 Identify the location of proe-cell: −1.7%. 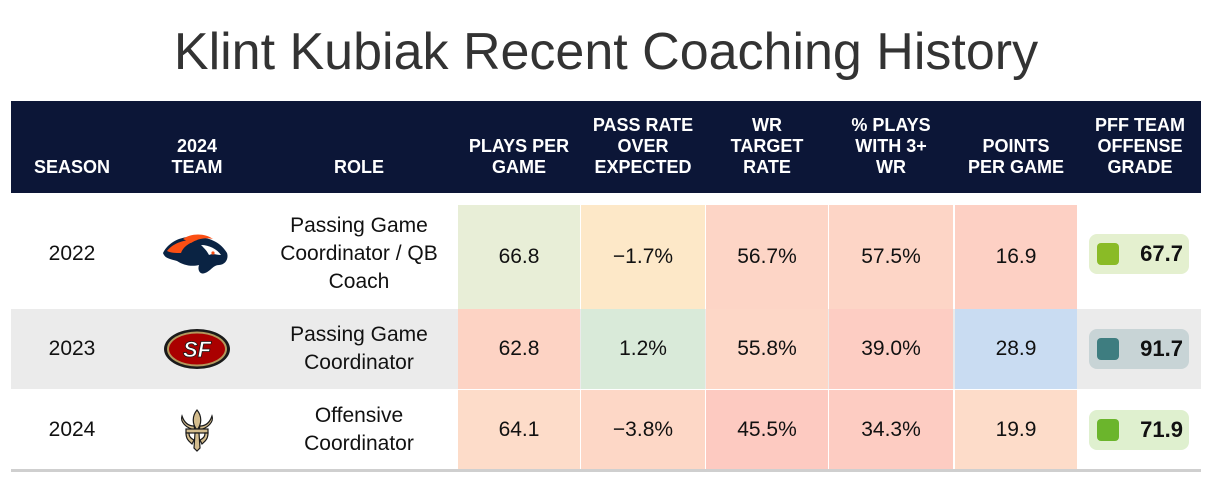
(643, 257).